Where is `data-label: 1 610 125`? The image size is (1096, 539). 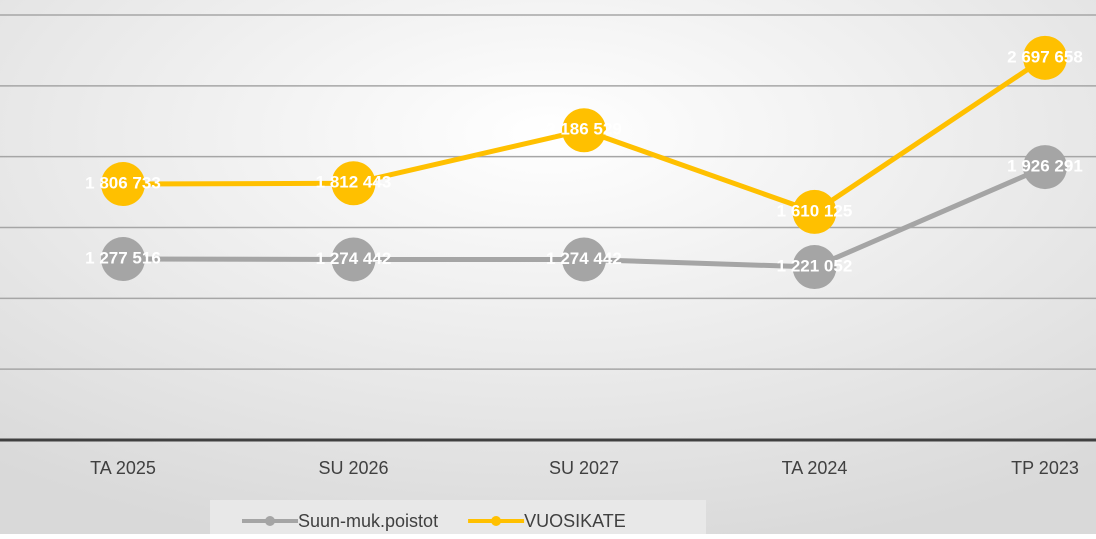 data-label: 1 610 125 is located at coordinates (815, 210).